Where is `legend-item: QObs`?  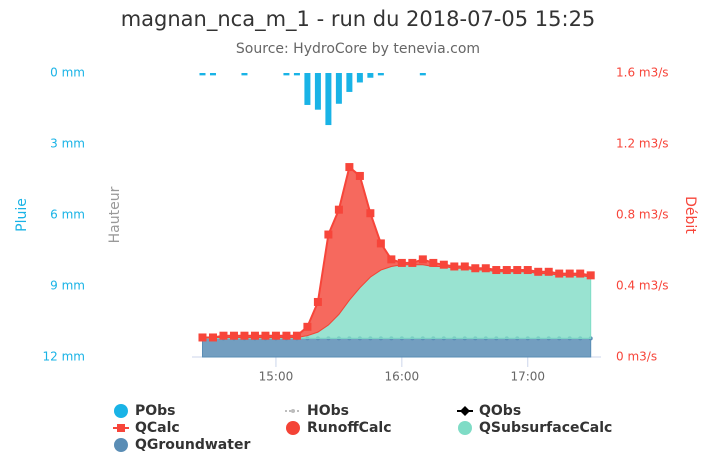 legend-item: QObs is located at coordinates (489, 411).